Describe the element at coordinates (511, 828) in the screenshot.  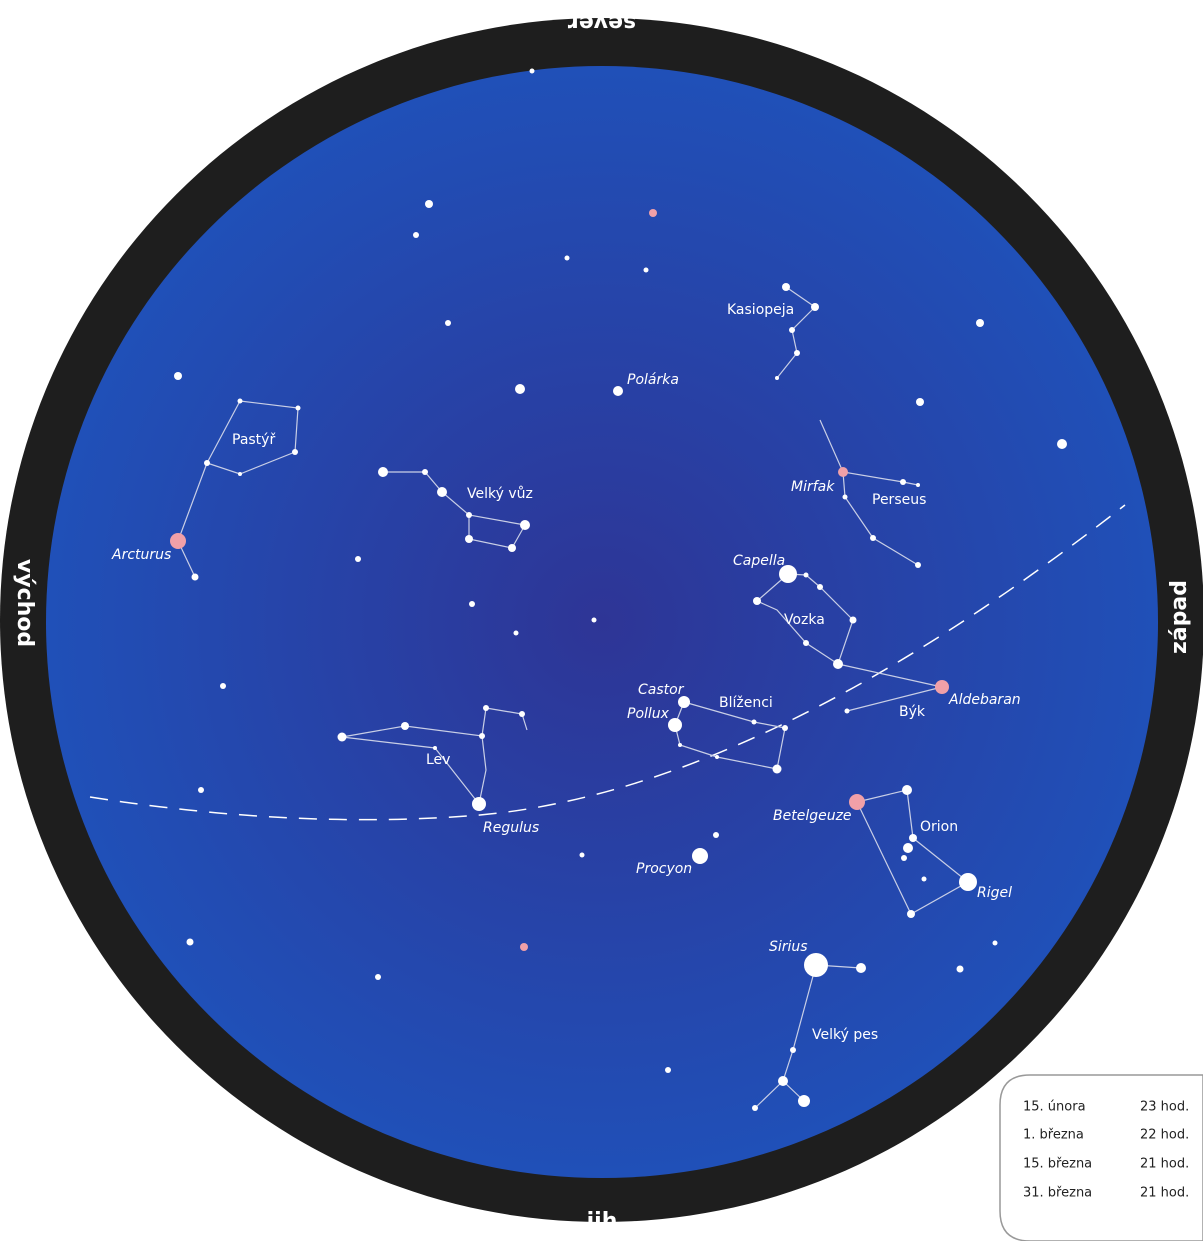
I see `star-label: Regulus` at that location.